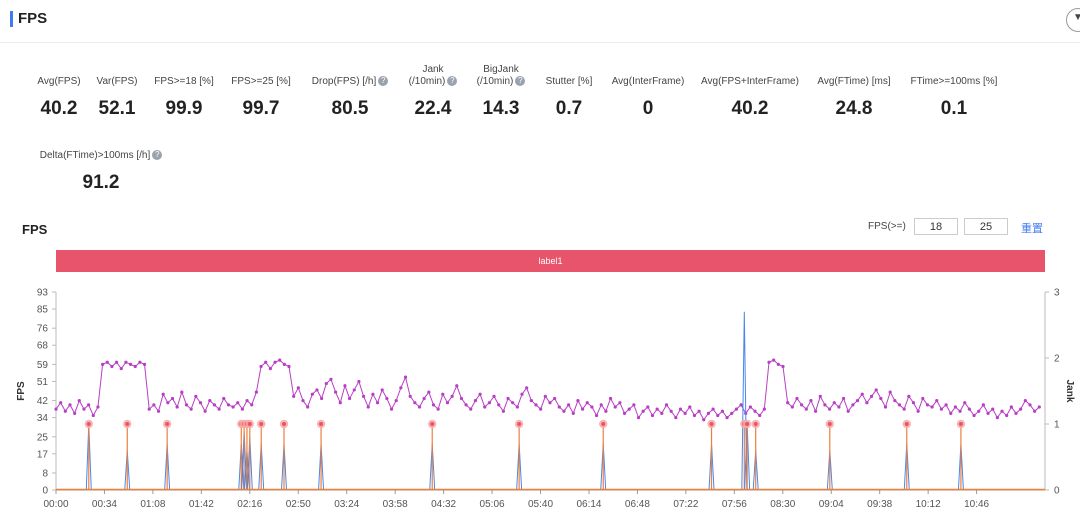 The width and height of the screenshot is (1080, 515). Describe the element at coordinates (43, 437) in the screenshot. I see `y-tick-label: 25` at that location.